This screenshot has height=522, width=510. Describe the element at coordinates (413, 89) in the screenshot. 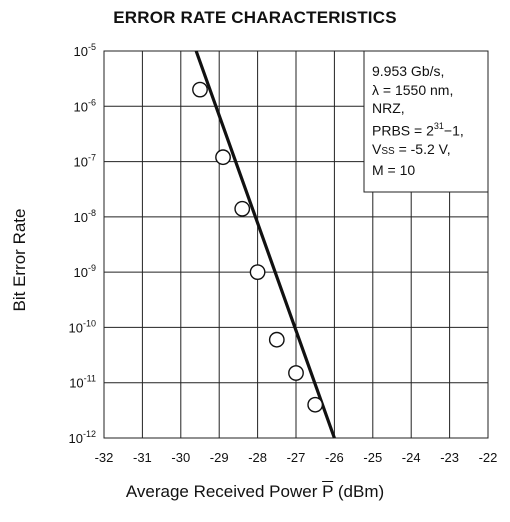

I see `annotation-wavelength: λ = 1550 nm,` at that location.